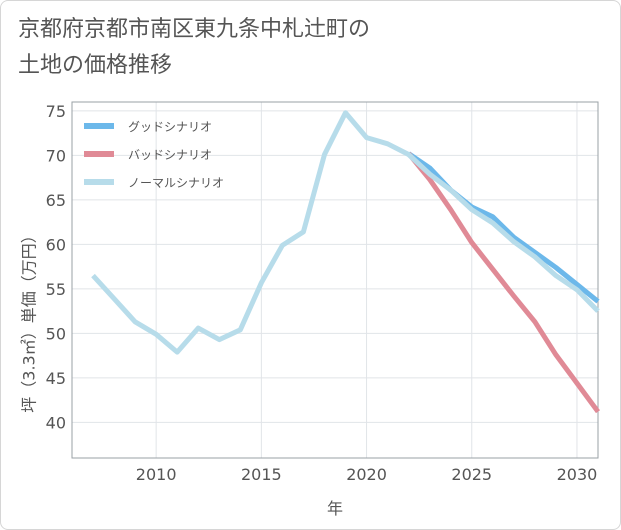 Image resolution: width=621 pixels, height=530 pixels. I want to click on chart-title-line-2: 土地の価格推移, so click(95, 65).